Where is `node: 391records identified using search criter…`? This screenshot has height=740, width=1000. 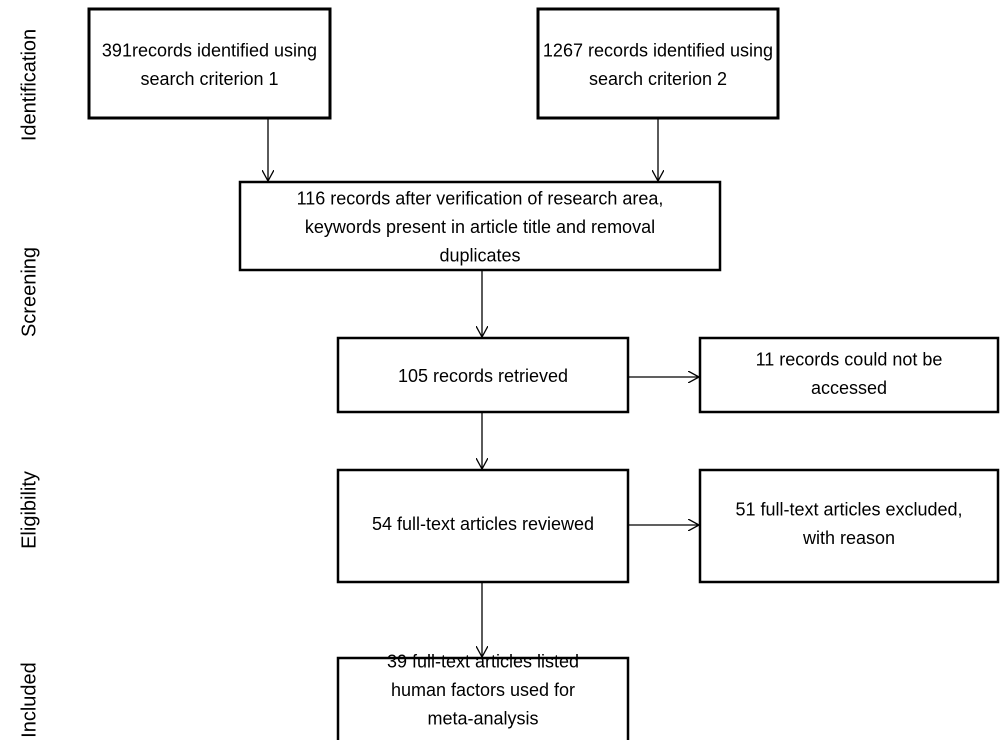
node: 391records identified using search criter… is located at coordinates (209, 63).